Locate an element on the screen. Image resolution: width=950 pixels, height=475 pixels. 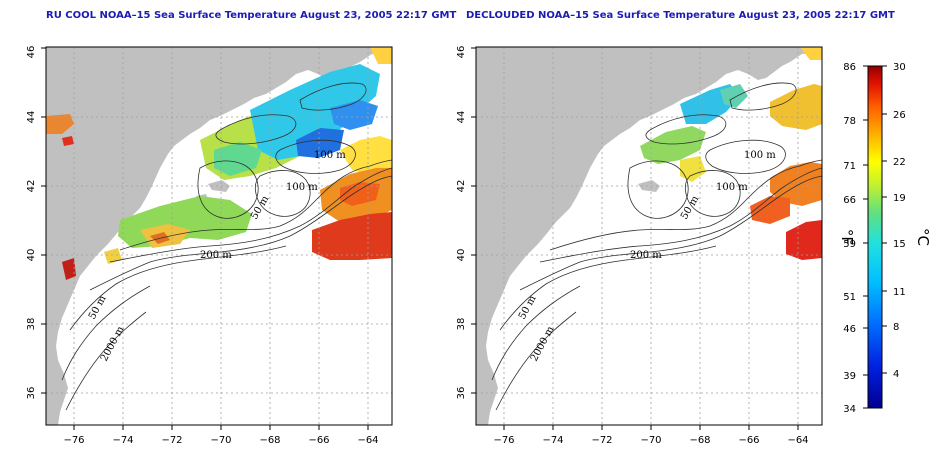
left-lon-tick: −66 is located at coordinates (318, 440).